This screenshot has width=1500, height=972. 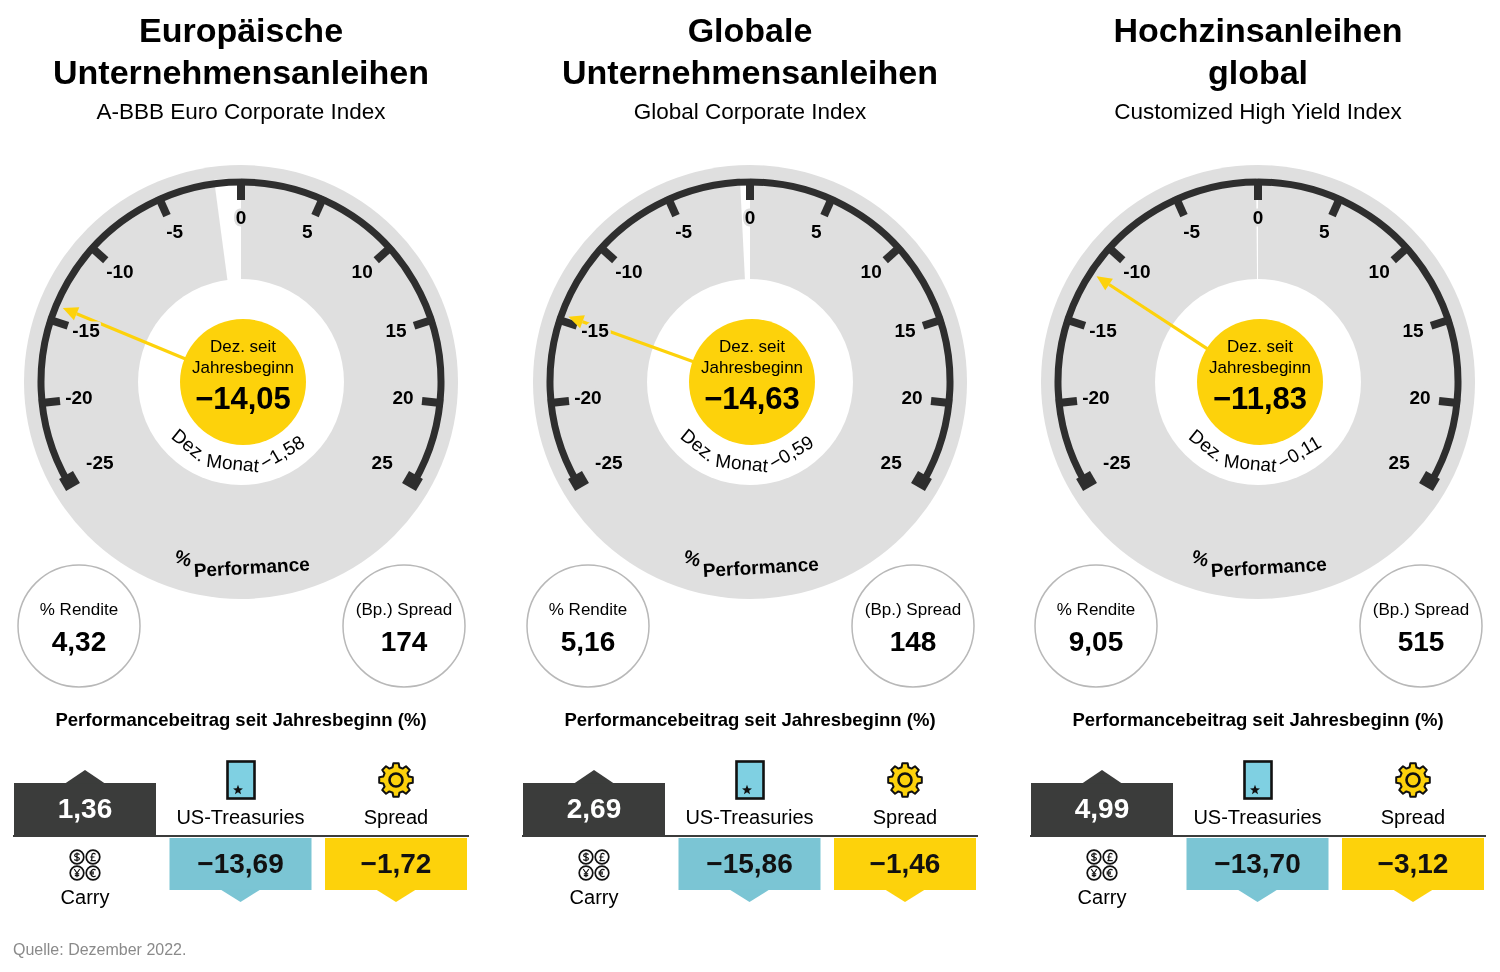 I want to click on text: Globale Unternehmensanleihen, so click(x=750, y=51).